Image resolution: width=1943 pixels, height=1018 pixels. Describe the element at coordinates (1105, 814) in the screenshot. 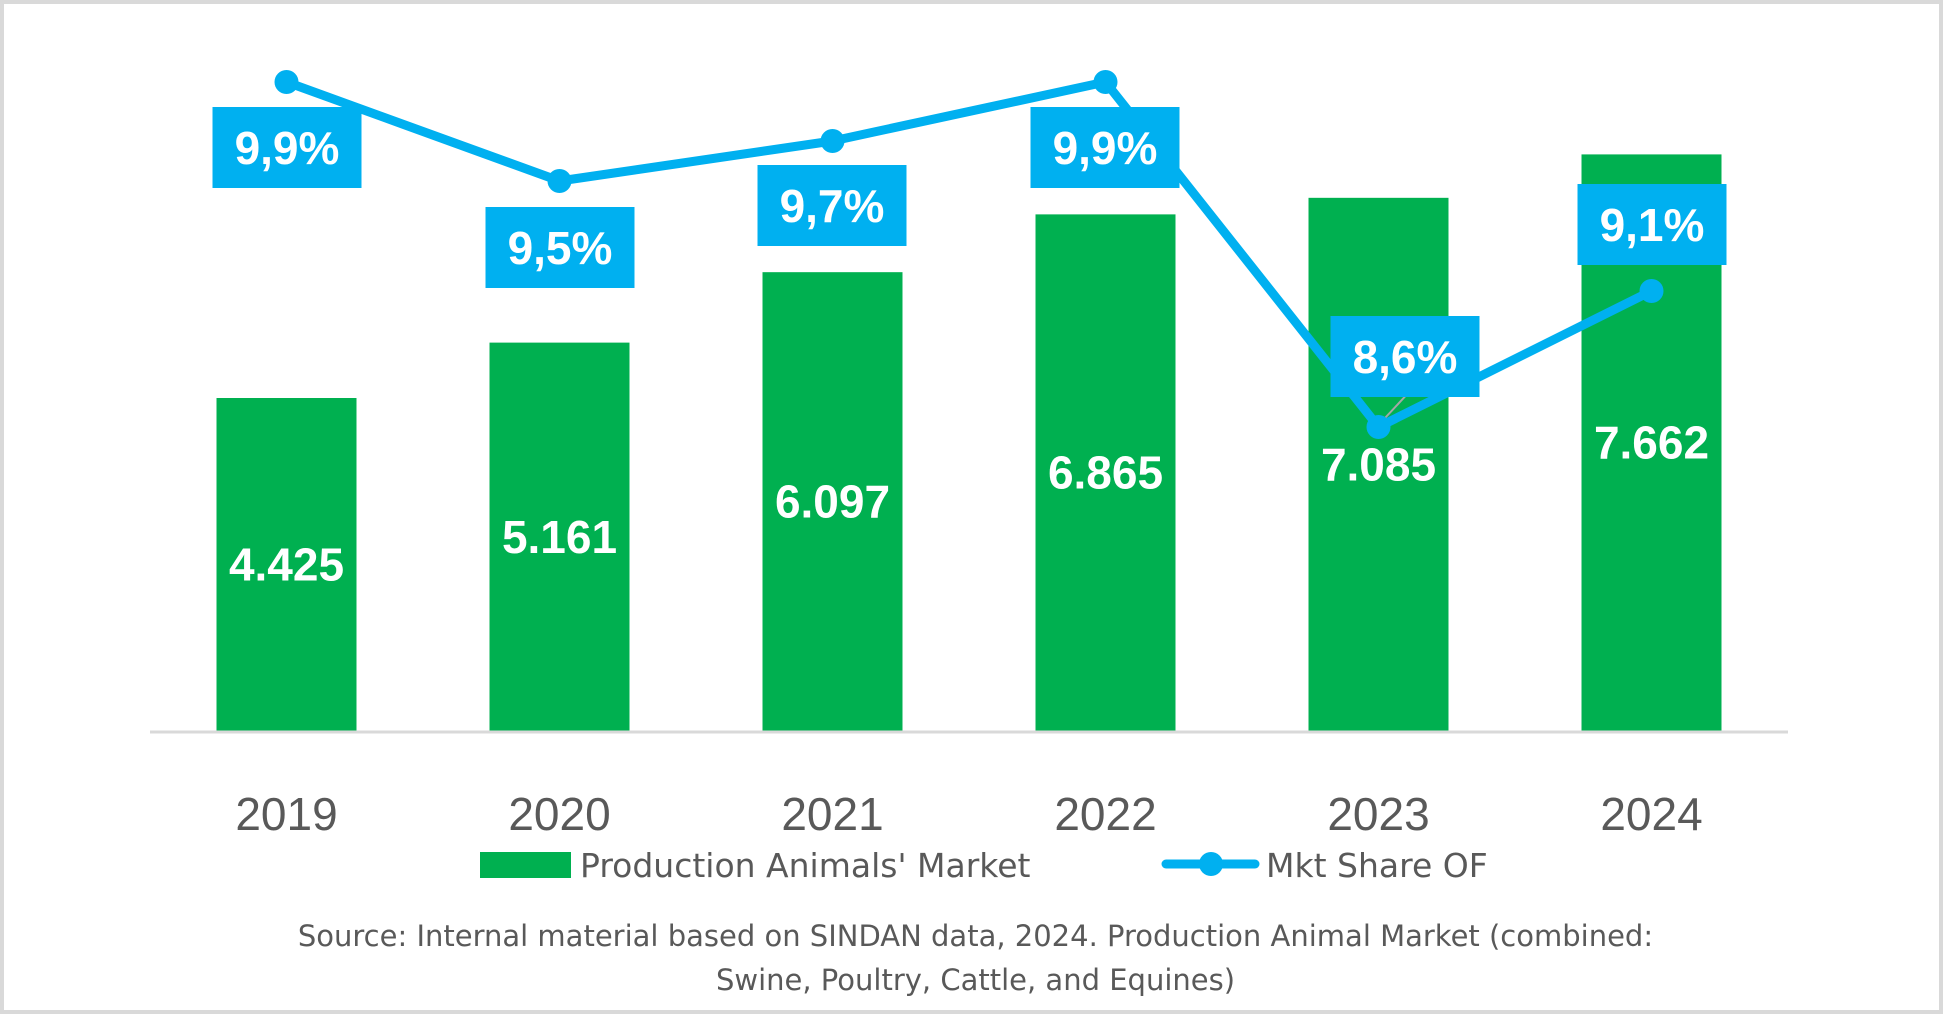

I see `x-tick-label-2022: 2022` at that location.